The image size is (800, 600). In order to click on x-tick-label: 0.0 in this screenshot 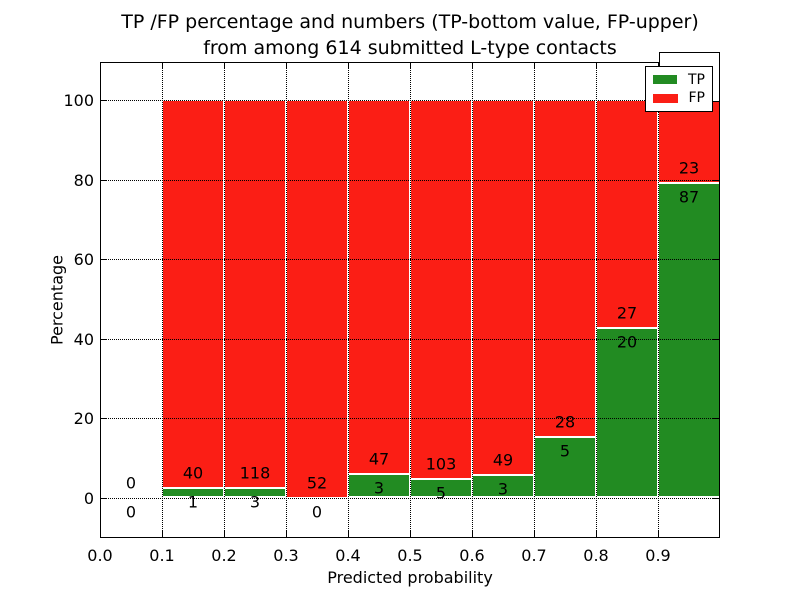, I will do `click(100, 555)`.